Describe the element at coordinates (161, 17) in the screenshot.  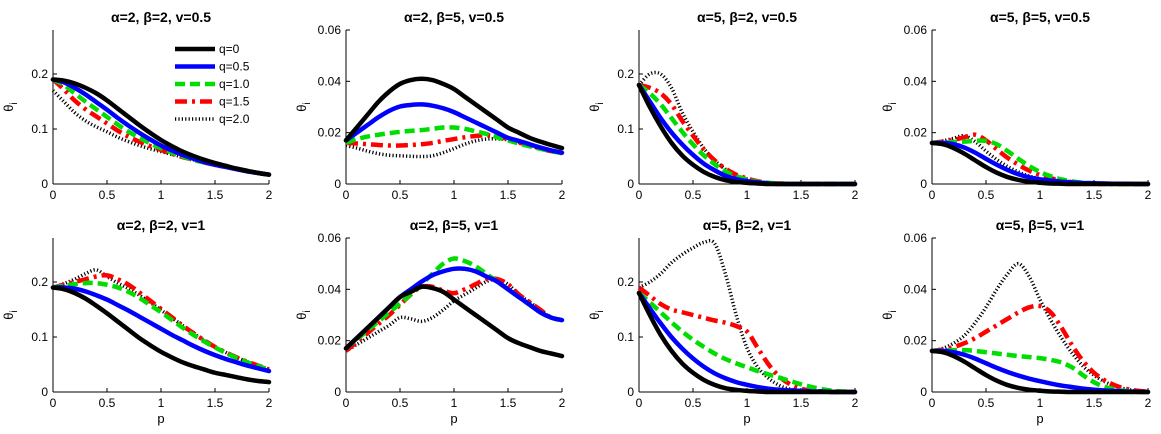
I see `subplot-title: α=2, β=2, v=0.5` at that location.